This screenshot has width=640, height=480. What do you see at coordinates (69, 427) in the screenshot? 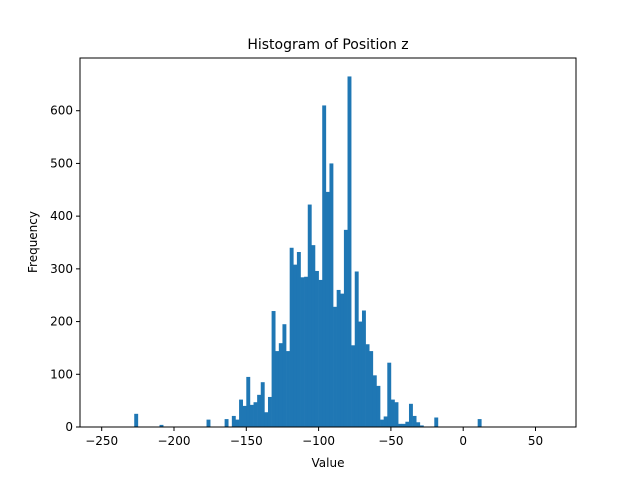
I see `y-tick-label: 0` at bounding box center [69, 427].